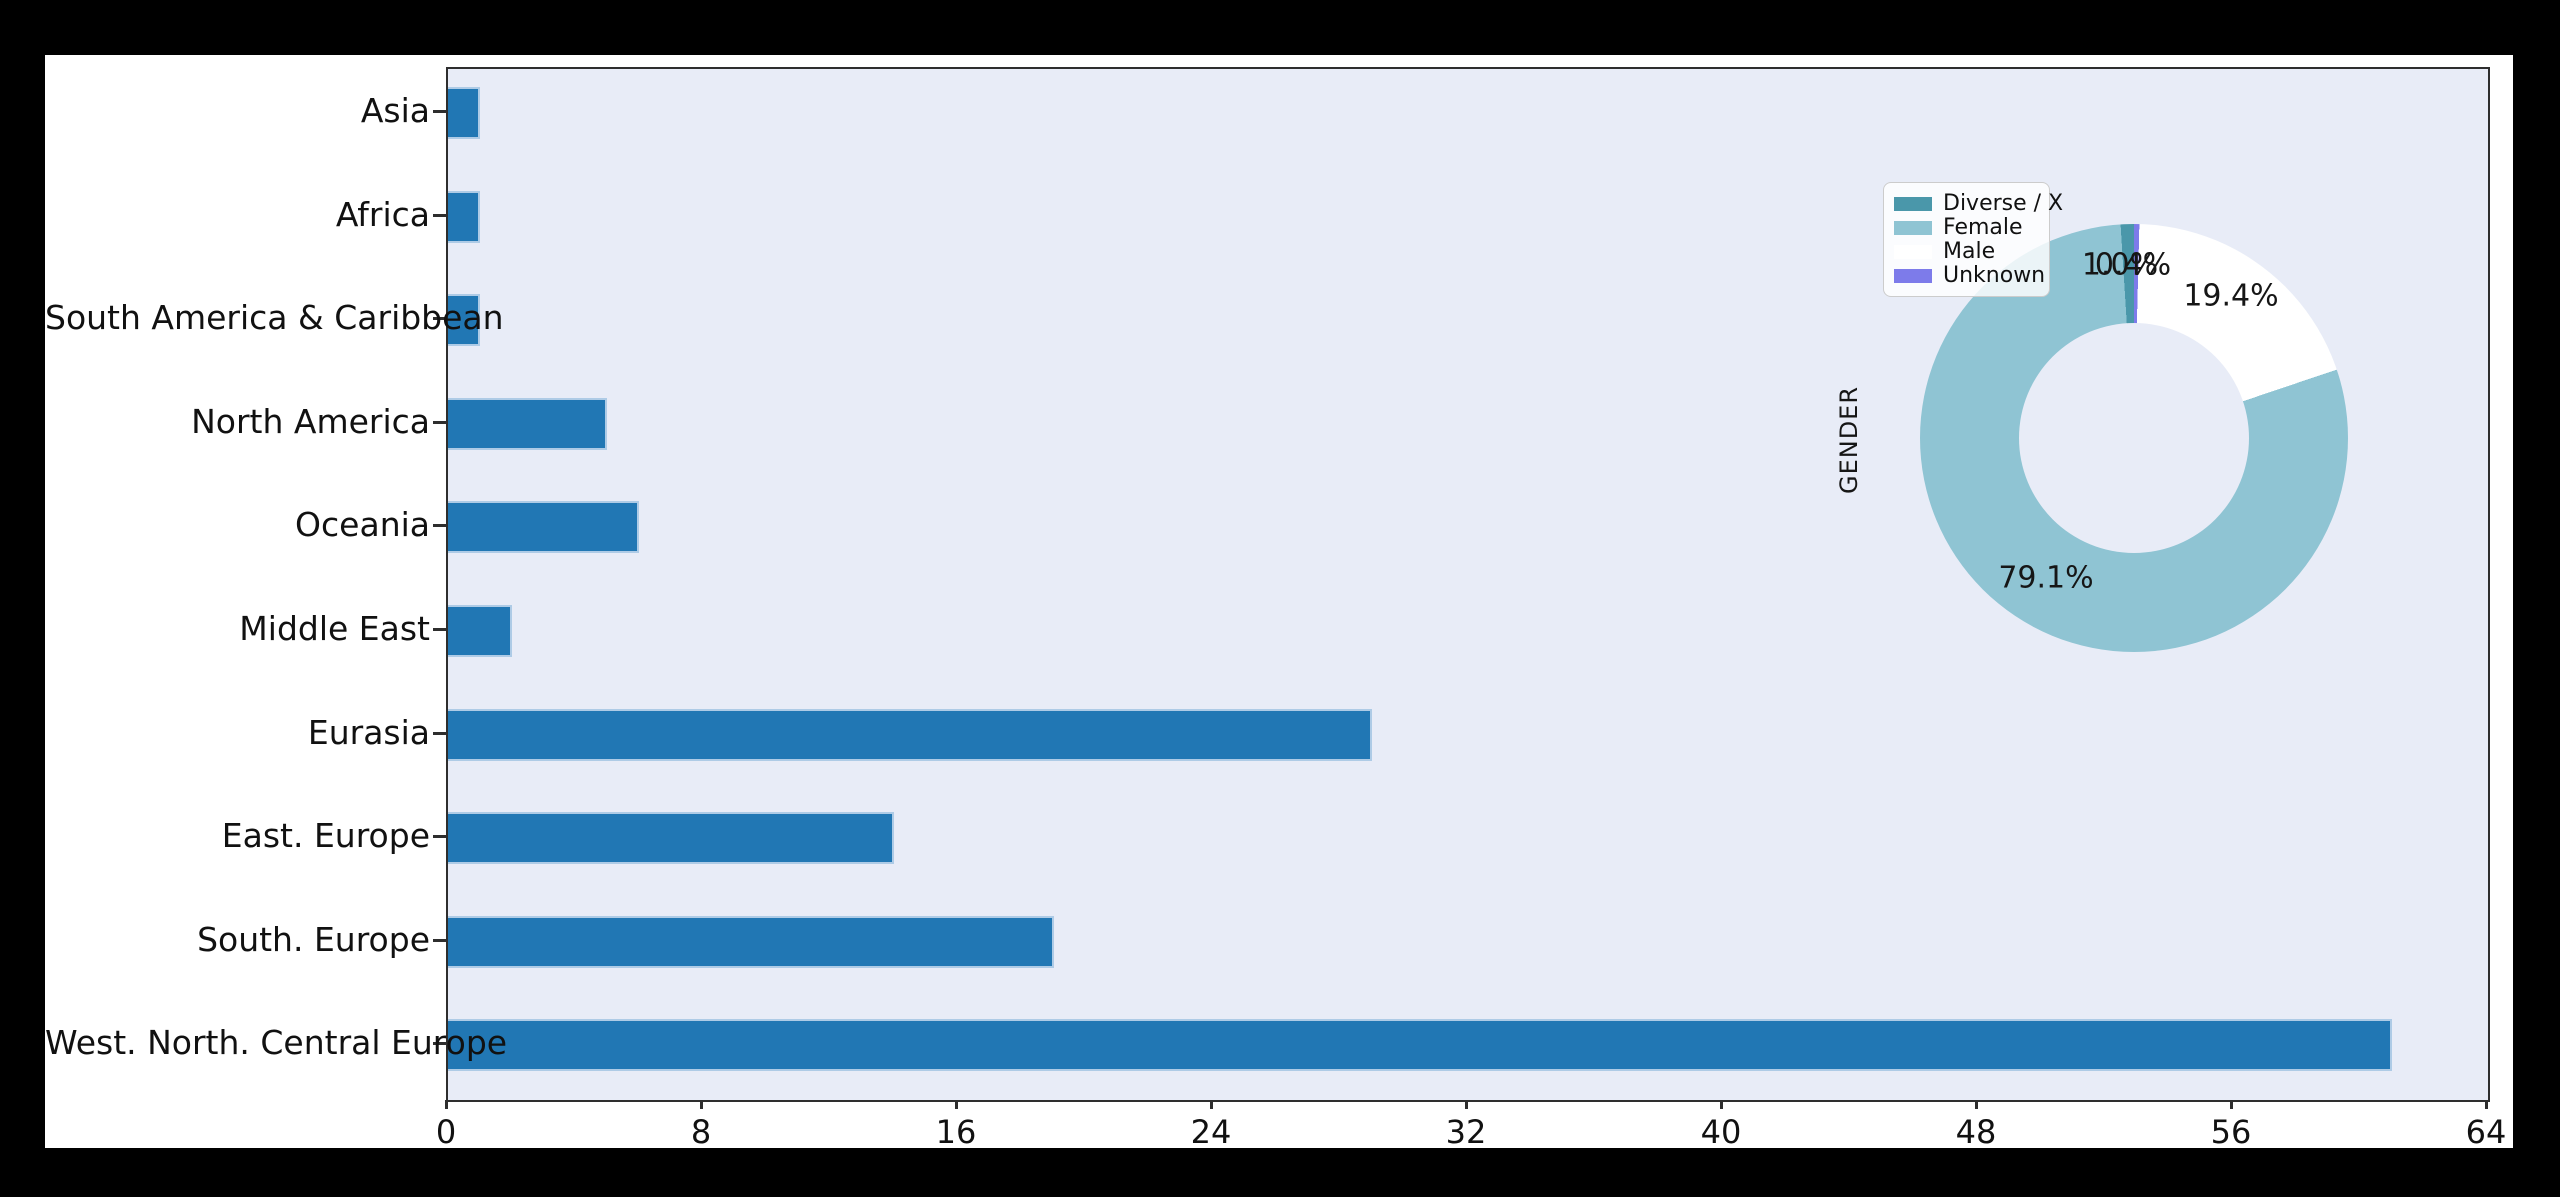 This screenshot has height=1197, width=2560. I want to click on legend-item: Unknown, so click(1969, 276).